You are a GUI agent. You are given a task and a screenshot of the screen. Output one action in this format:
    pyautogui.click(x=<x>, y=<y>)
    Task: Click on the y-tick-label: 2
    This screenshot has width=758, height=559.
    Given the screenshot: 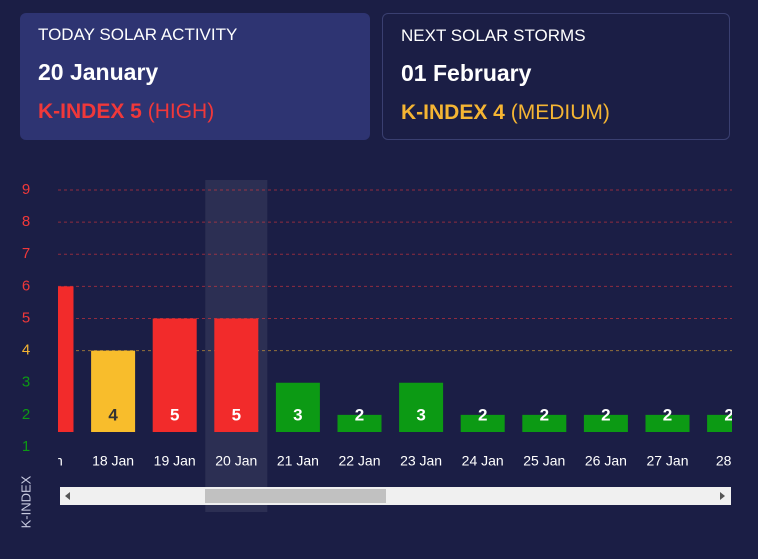 What is the action you would take?
    pyautogui.click(x=26, y=414)
    